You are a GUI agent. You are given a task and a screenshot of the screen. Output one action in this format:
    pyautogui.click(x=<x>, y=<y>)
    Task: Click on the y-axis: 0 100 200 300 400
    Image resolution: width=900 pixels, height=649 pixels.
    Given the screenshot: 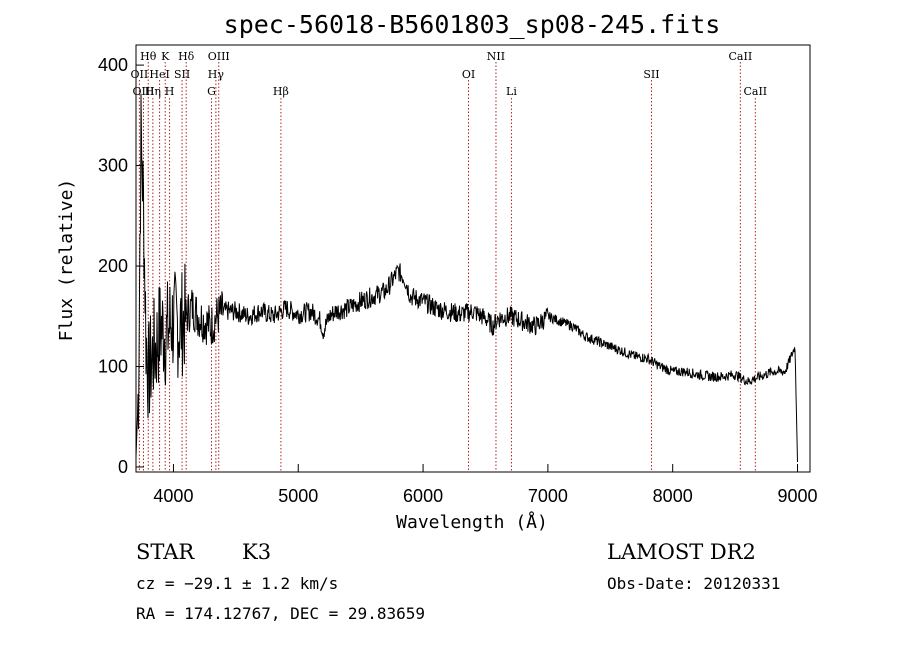 What is the action you would take?
    pyautogui.click(x=121, y=266)
    